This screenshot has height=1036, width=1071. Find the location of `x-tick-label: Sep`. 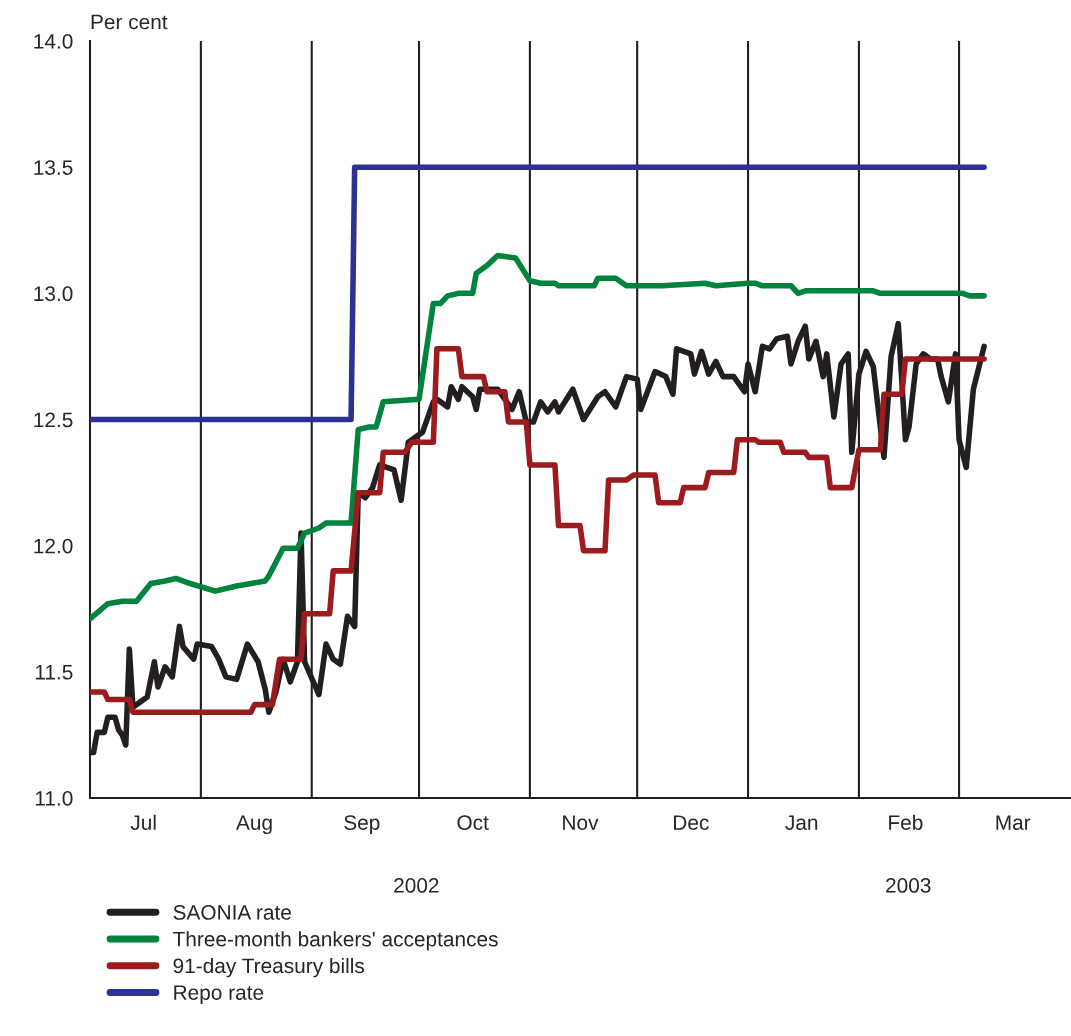

x-tick-label: Sep is located at coordinates (362, 825).